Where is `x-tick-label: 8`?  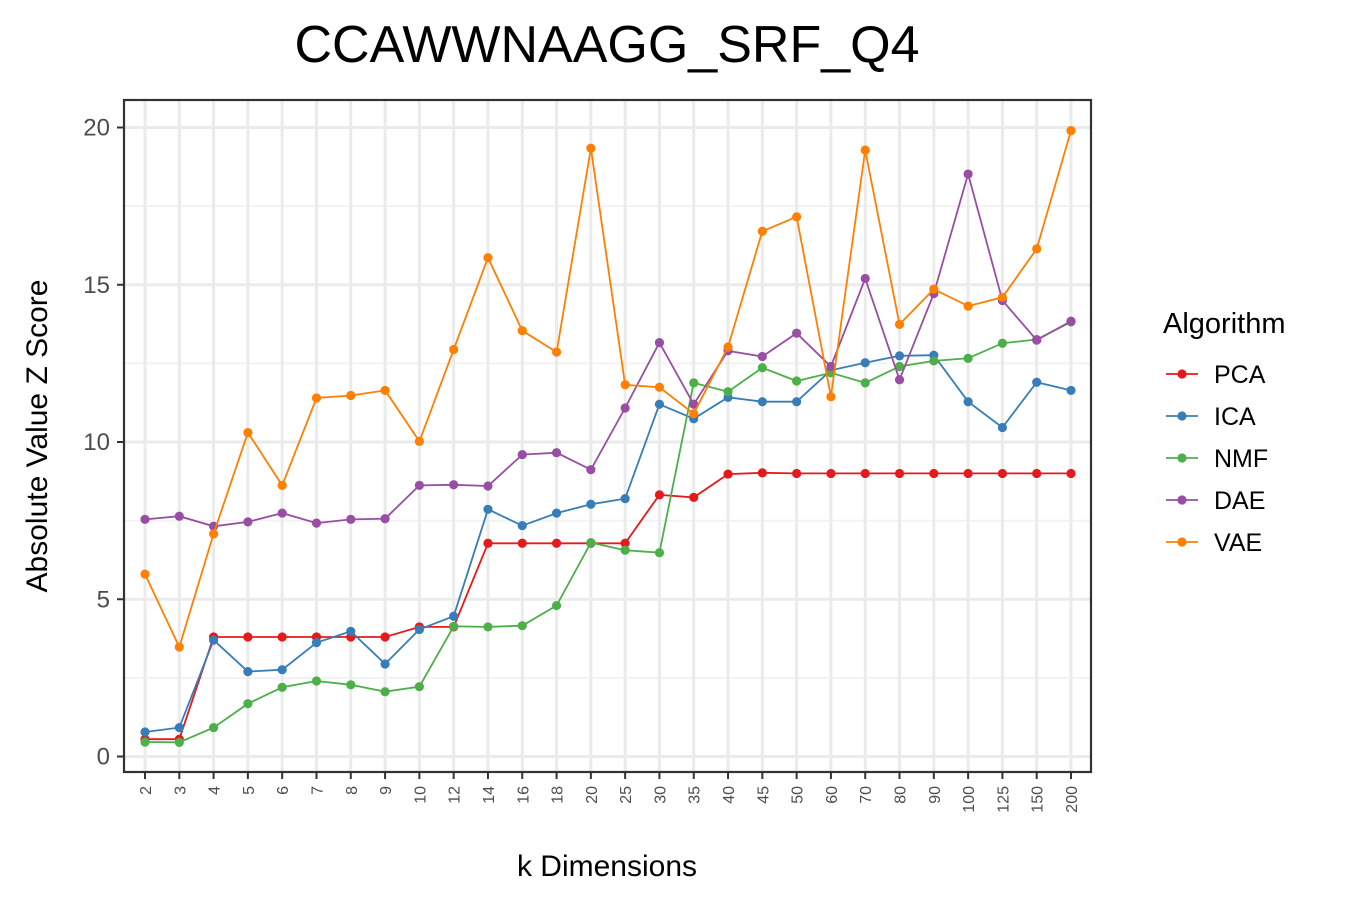
x-tick-label: 8 is located at coordinates (352, 790).